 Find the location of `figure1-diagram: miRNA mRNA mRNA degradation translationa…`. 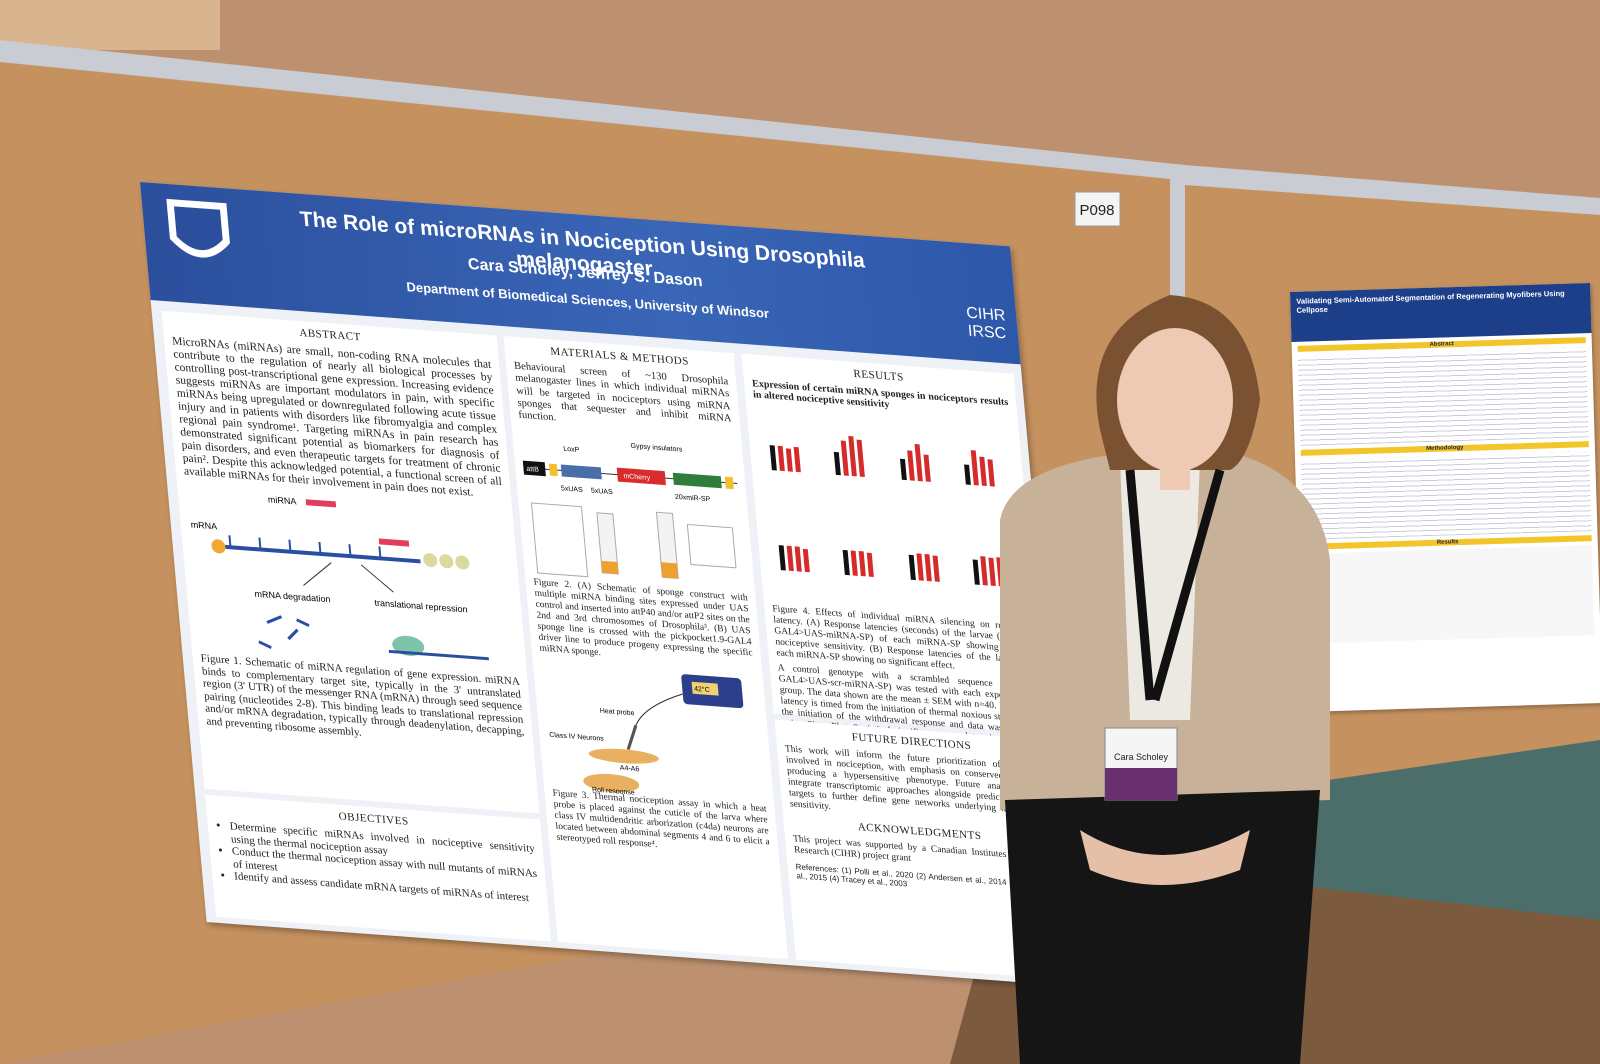

figure1-diagram: miRNA mRNA mRNA degradation translationa… is located at coordinates (340, 578).